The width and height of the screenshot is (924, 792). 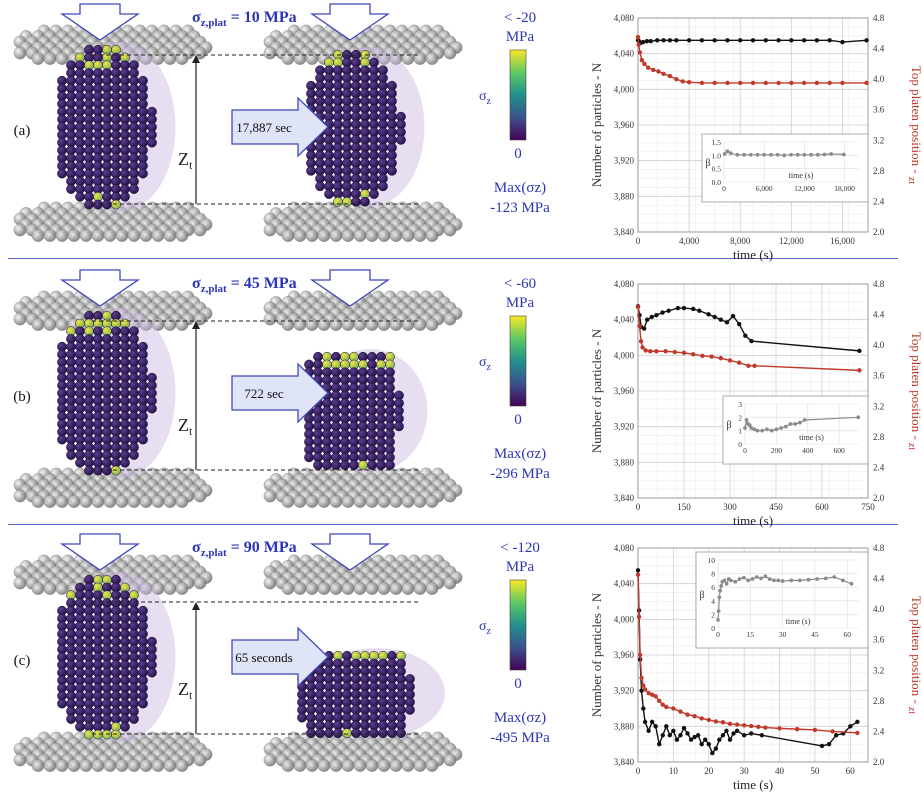 I want to click on inset-y-tick-label: 0.0, so click(x=717, y=182).